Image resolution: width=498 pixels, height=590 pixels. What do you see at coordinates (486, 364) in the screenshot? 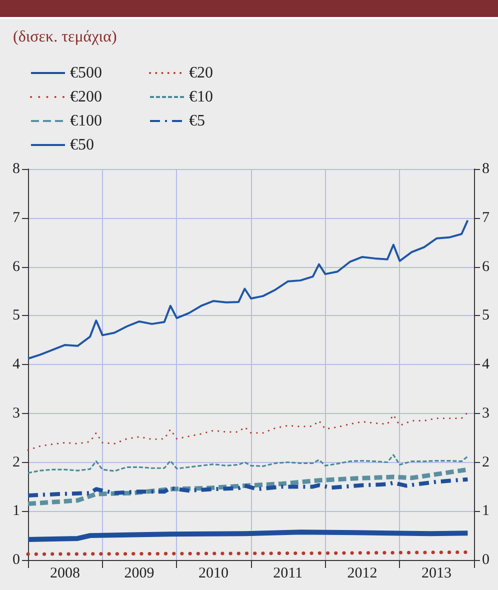
I see `y2-tick-label: 4` at bounding box center [486, 364].